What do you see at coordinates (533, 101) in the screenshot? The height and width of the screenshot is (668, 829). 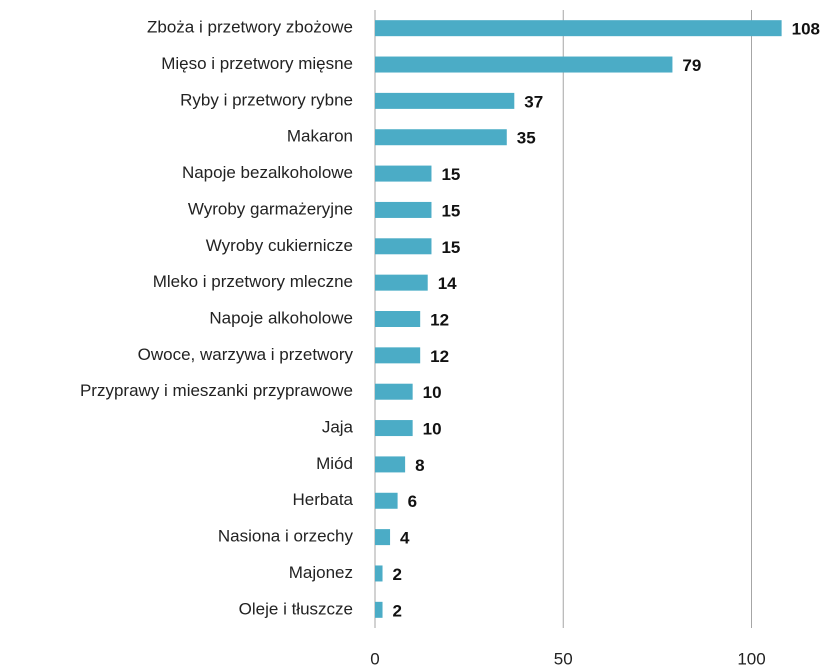 I see `value-label: 37` at bounding box center [533, 101].